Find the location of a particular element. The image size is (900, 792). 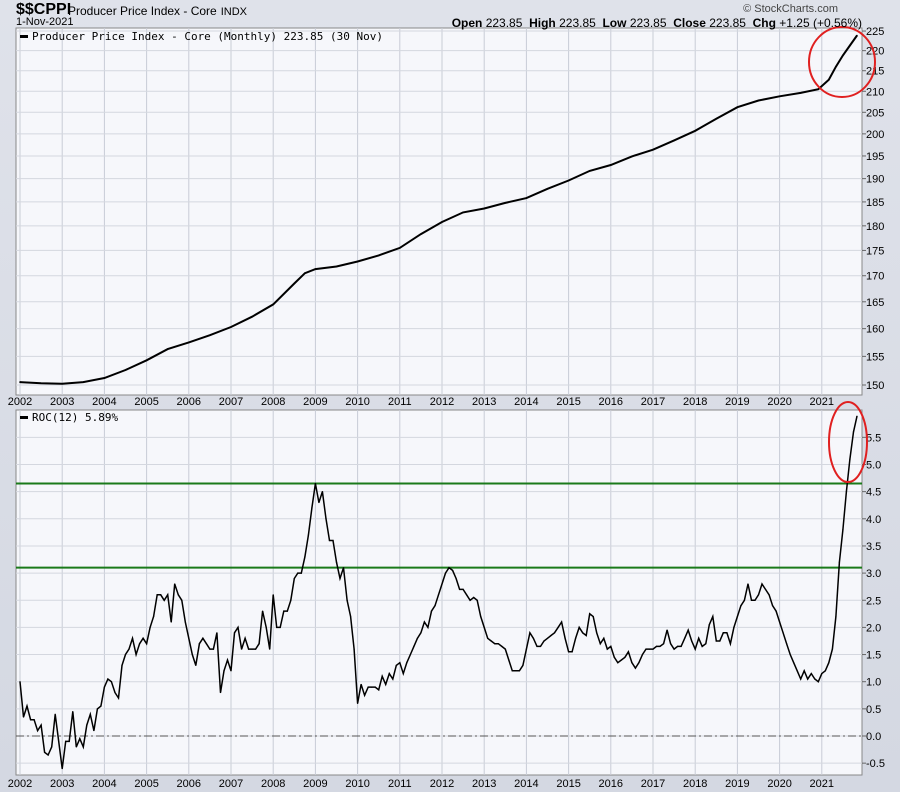

y-tick-label: 185 is located at coordinates (875, 203).